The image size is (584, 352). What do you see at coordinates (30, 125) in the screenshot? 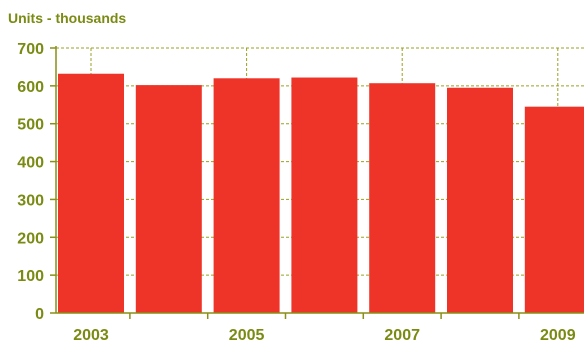
I see `y-tick-label: 500` at bounding box center [30, 125].